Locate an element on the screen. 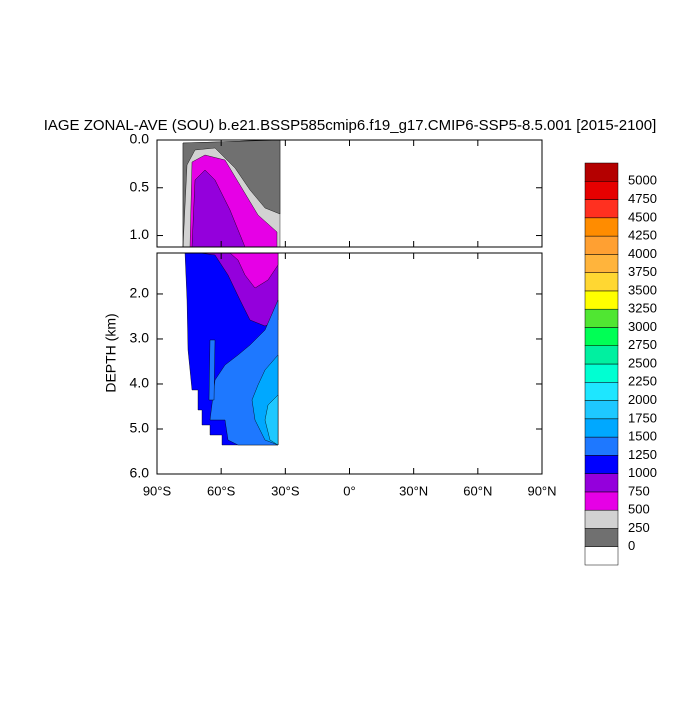 This screenshot has height=705, width=700. y-tick-label: 0.5 is located at coordinates (140, 186).